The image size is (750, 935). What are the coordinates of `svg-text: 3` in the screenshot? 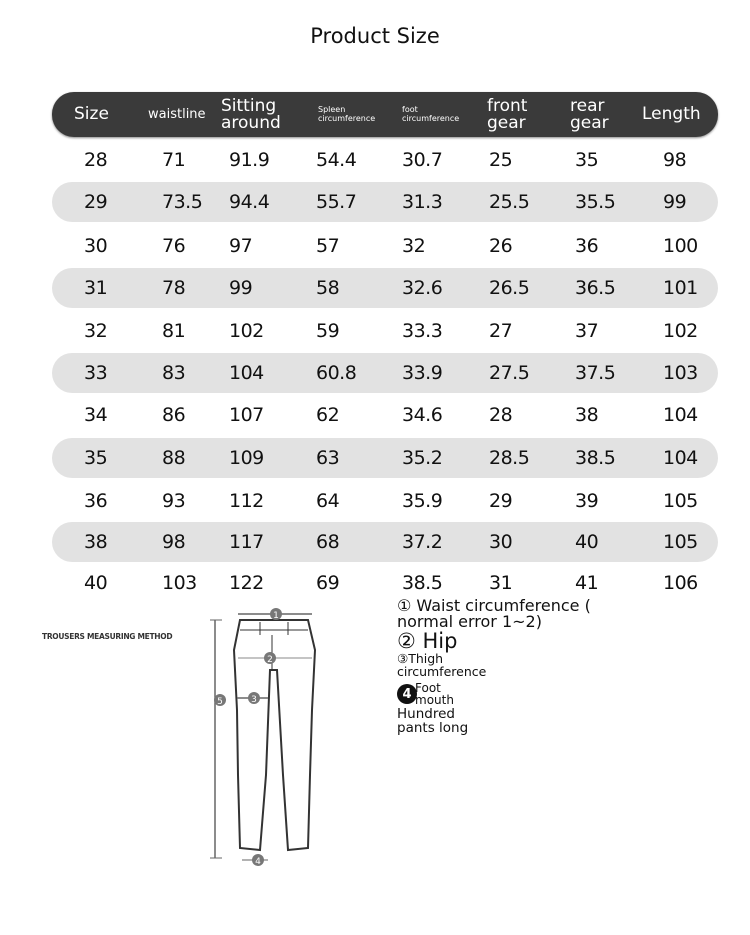 It's located at (254, 700).